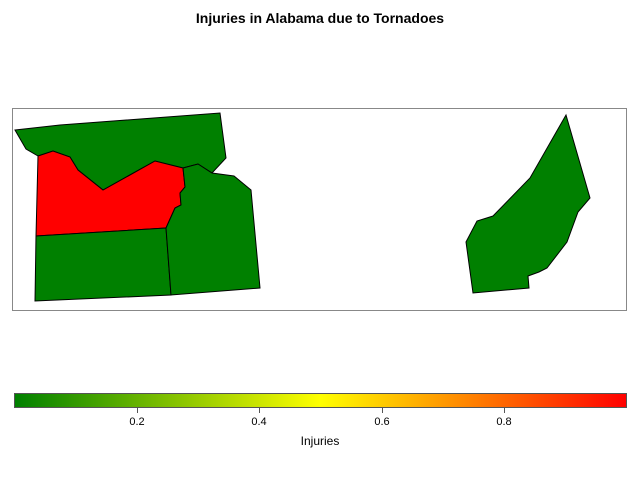  Describe the element at coordinates (320, 18) in the screenshot. I see `chart-title: Injuries in Alabama due to Tornadoes` at that location.